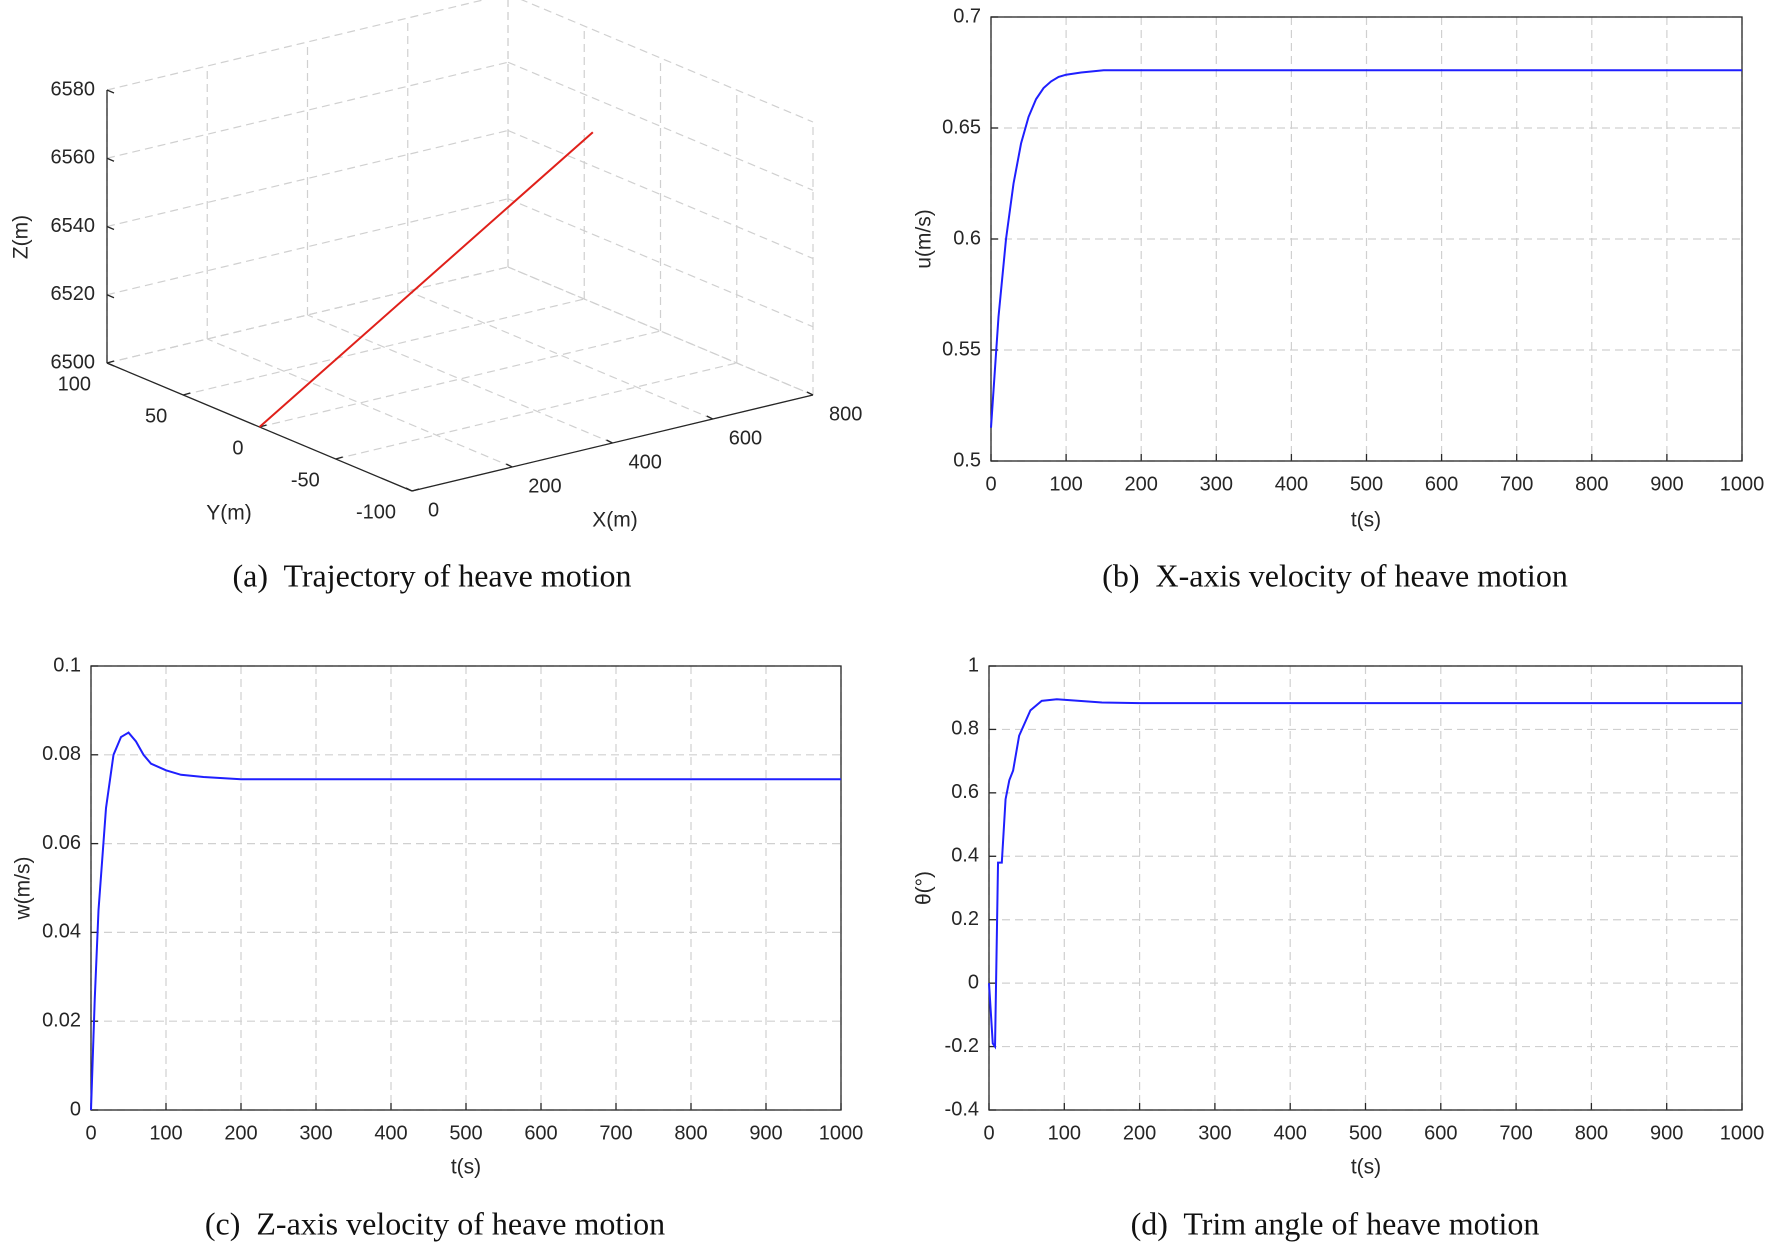 This screenshot has height=1250, width=1770. What do you see at coordinates (615, 520) in the screenshot?
I see `x-axis-label: X(m)` at bounding box center [615, 520].